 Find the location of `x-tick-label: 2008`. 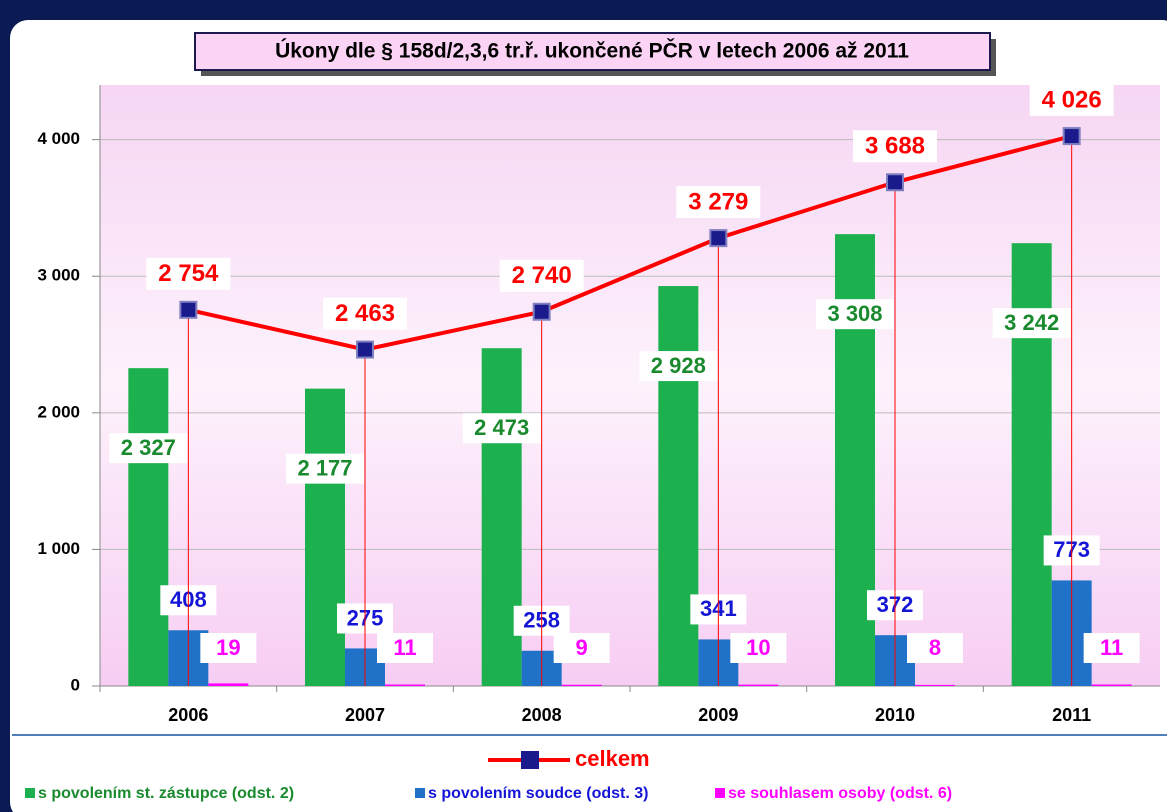

x-tick-label: 2008 is located at coordinates (542, 715).